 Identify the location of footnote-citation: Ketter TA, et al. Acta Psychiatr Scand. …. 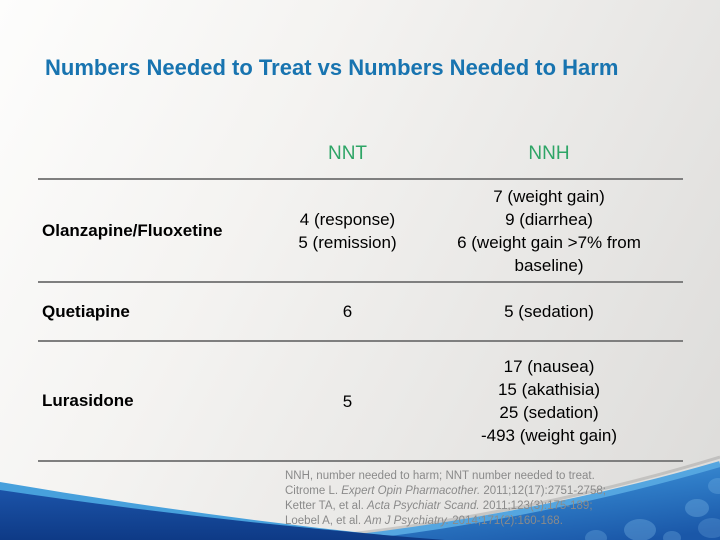
(470, 506).